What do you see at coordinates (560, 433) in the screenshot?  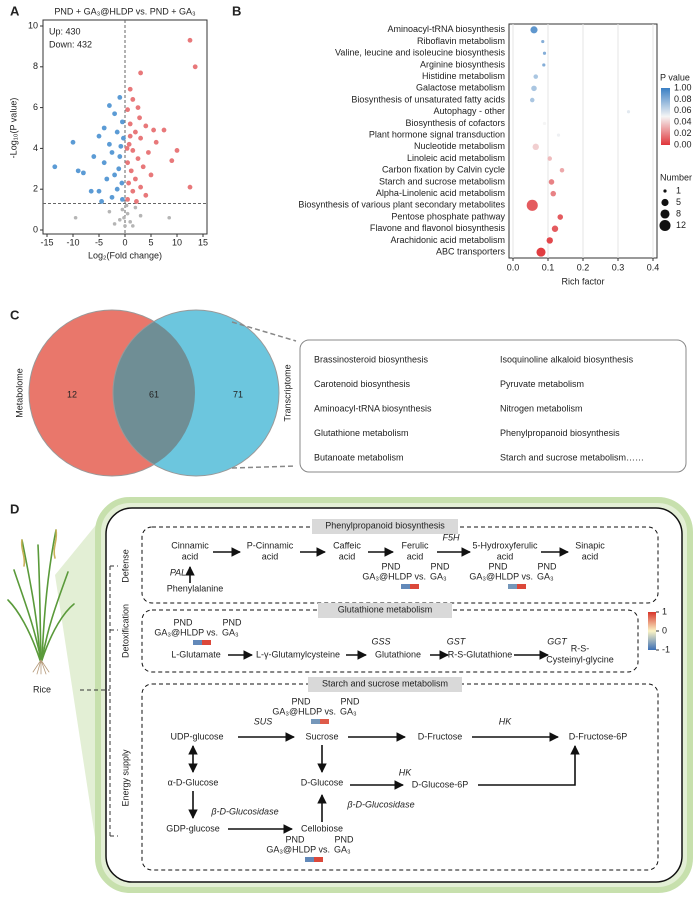 I see `pathway-item: Phenylpropanoid biosynthesis` at bounding box center [560, 433].